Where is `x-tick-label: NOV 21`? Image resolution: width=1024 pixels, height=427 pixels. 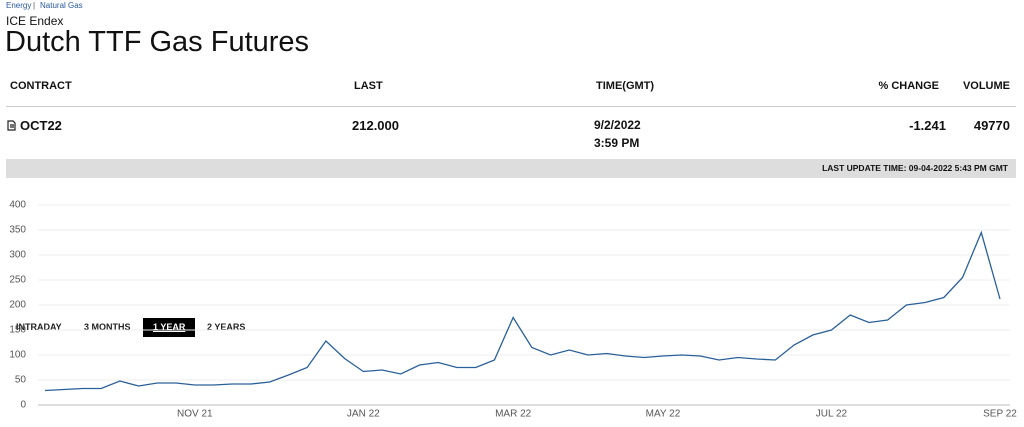
x-tick-label: NOV 21 is located at coordinates (195, 414).